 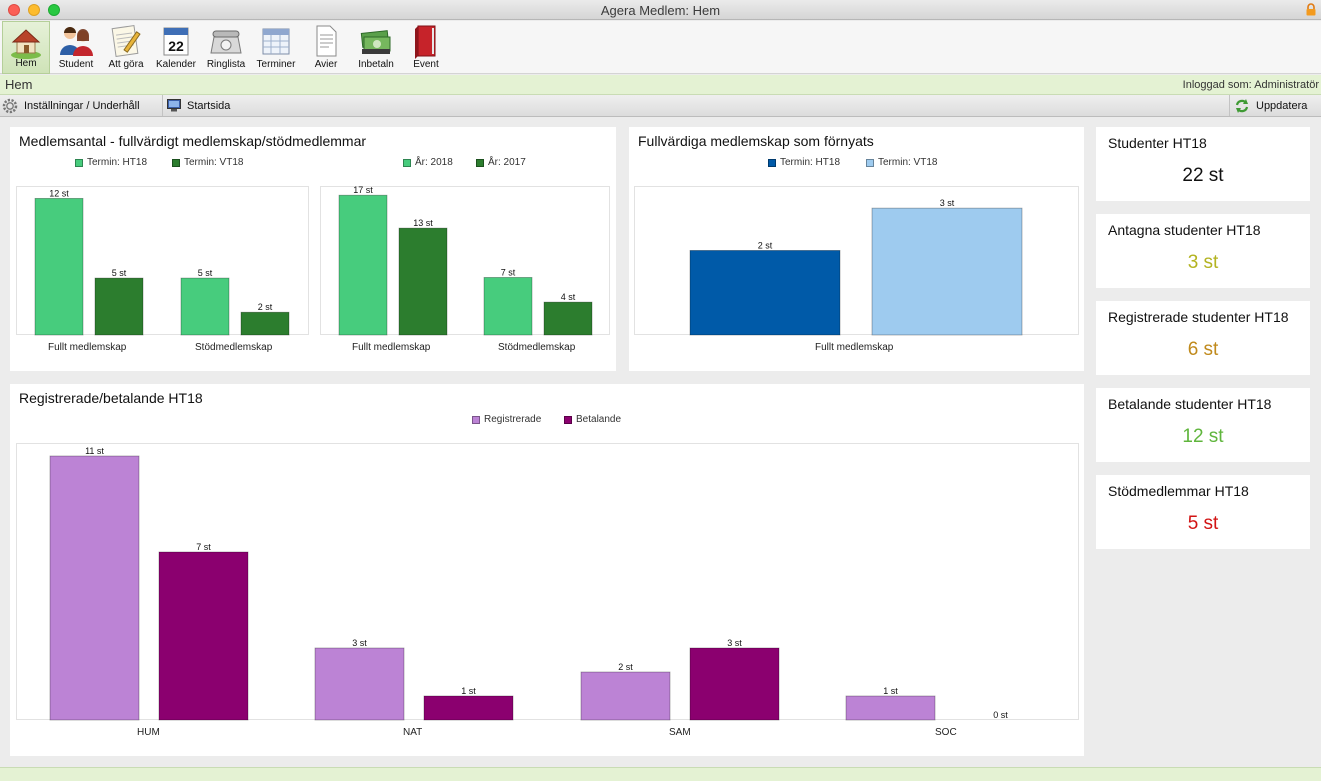 What do you see at coordinates (1203, 512) in the screenshot?
I see `stat-card-support-members: Stödmedlemmar HT18 5 st` at bounding box center [1203, 512].